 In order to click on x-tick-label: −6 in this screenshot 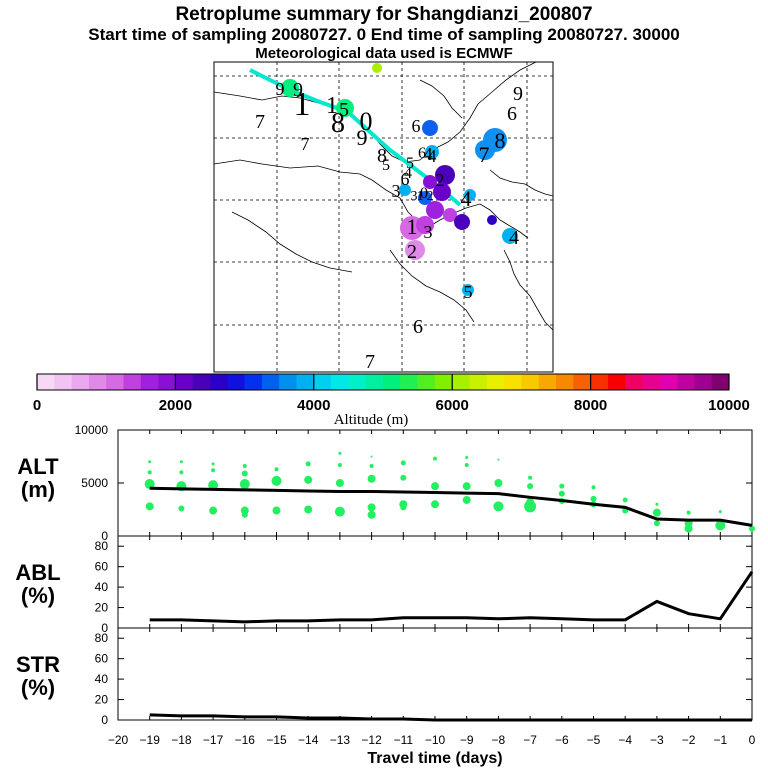, I will do `click(562, 740)`.